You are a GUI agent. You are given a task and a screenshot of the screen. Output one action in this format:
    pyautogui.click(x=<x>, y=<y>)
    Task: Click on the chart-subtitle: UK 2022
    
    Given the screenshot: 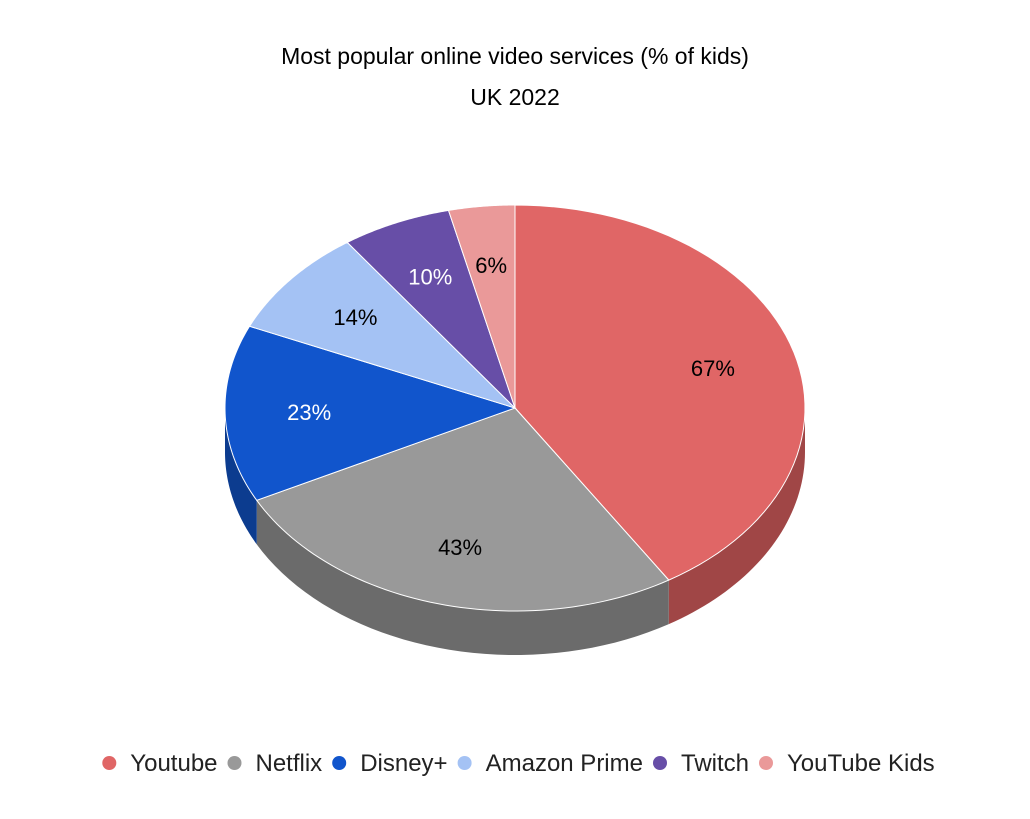 What is the action you would take?
    pyautogui.click(x=515, y=97)
    